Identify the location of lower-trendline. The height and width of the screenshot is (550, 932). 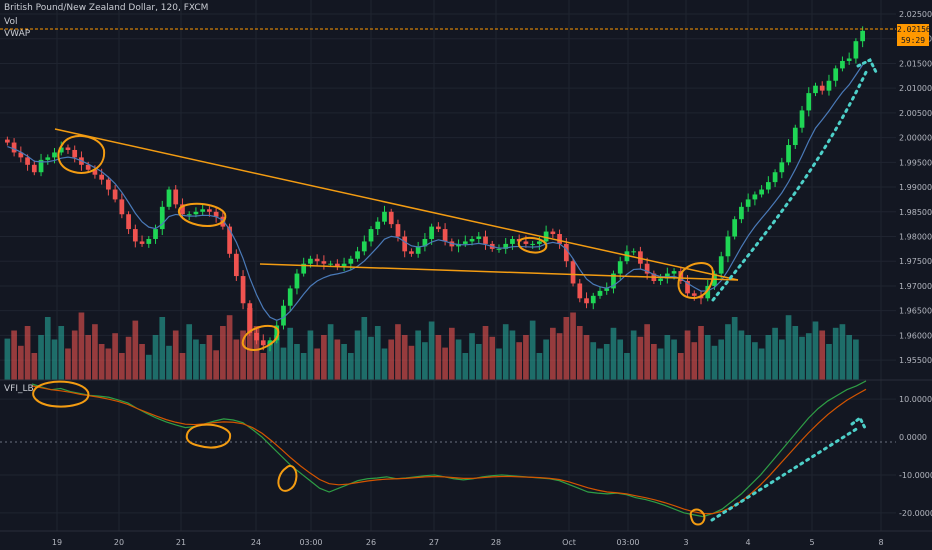
(499, 272).